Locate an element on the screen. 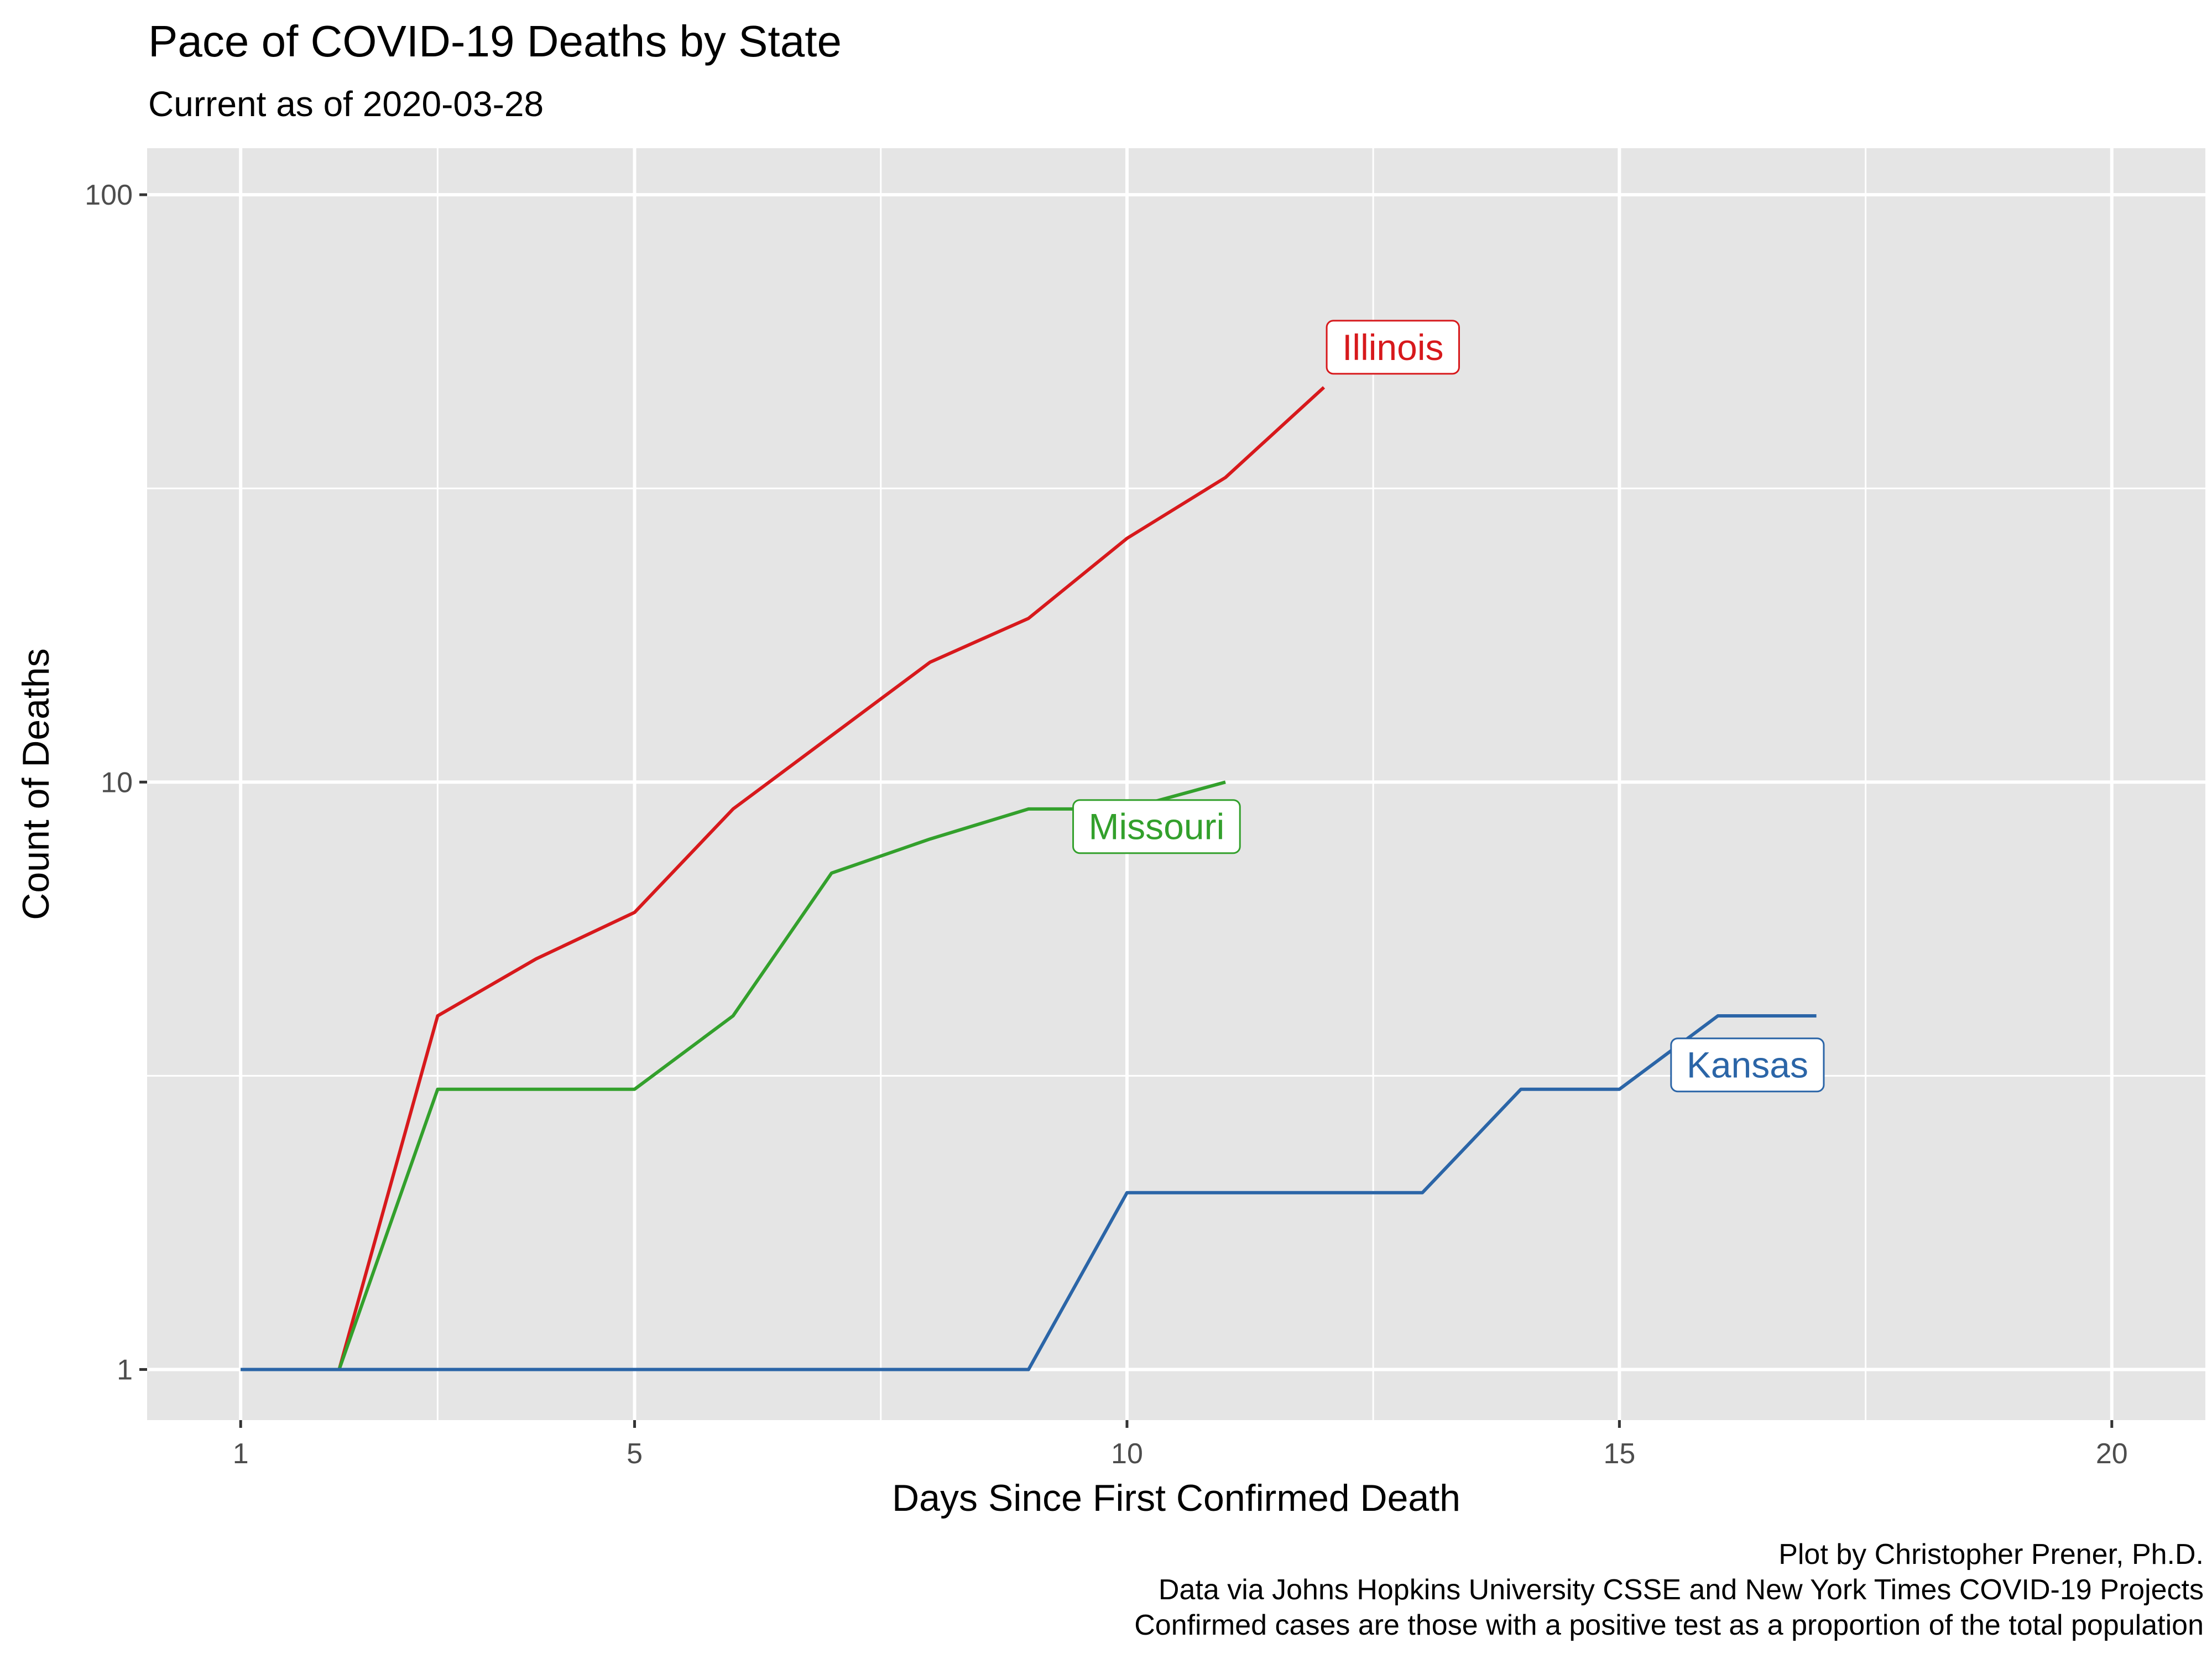 The height and width of the screenshot is (1659, 2212). x-tick-label: 20 is located at coordinates (2112, 1454).